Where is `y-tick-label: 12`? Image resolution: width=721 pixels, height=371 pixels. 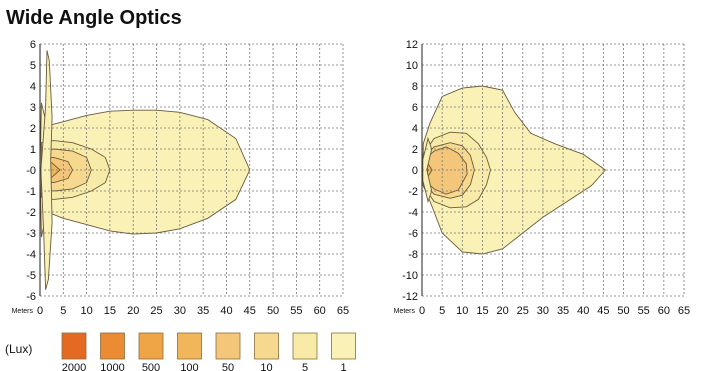
y-tick-label: 12 is located at coordinates (412, 45).